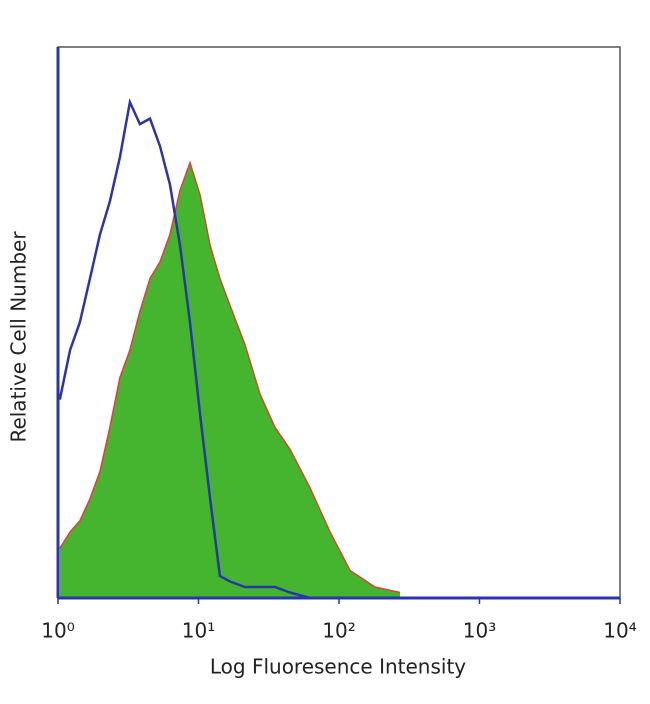 Image resolution: width=650 pixels, height=704 pixels. Describe the element at coordinates (198, 631) in the screenshot. I see `x-tick-label: 10¹` at that location.